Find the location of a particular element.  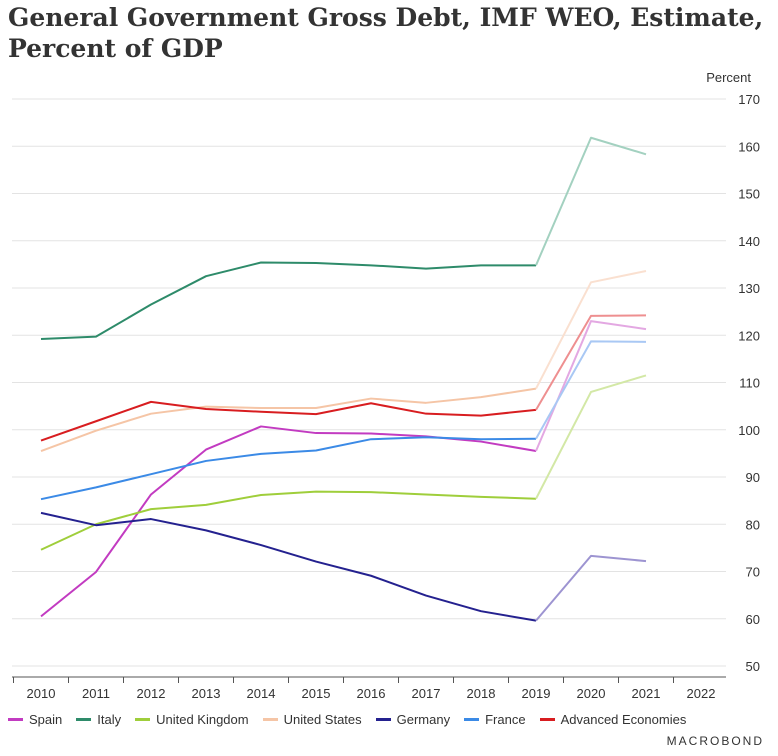

y-tick-label: 90 is located at coordinates (753, 477).